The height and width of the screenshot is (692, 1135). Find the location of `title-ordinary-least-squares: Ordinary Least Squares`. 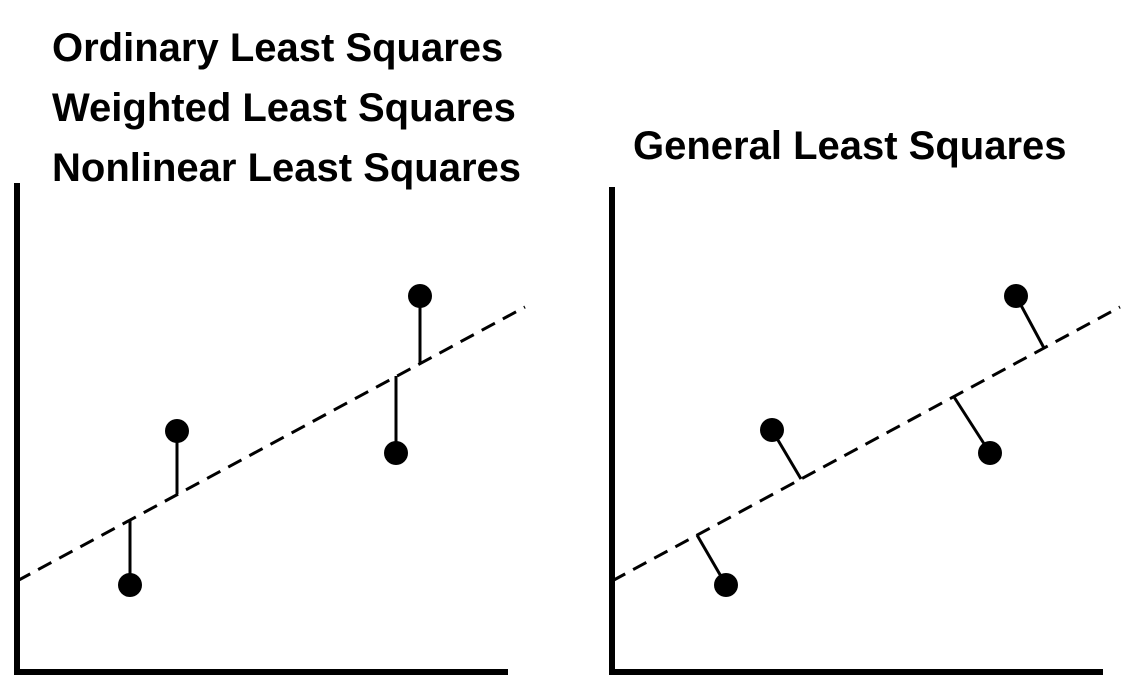

title-ordinary-least-squares: Ordinary Least Squares is located at coordinates (278, 48).